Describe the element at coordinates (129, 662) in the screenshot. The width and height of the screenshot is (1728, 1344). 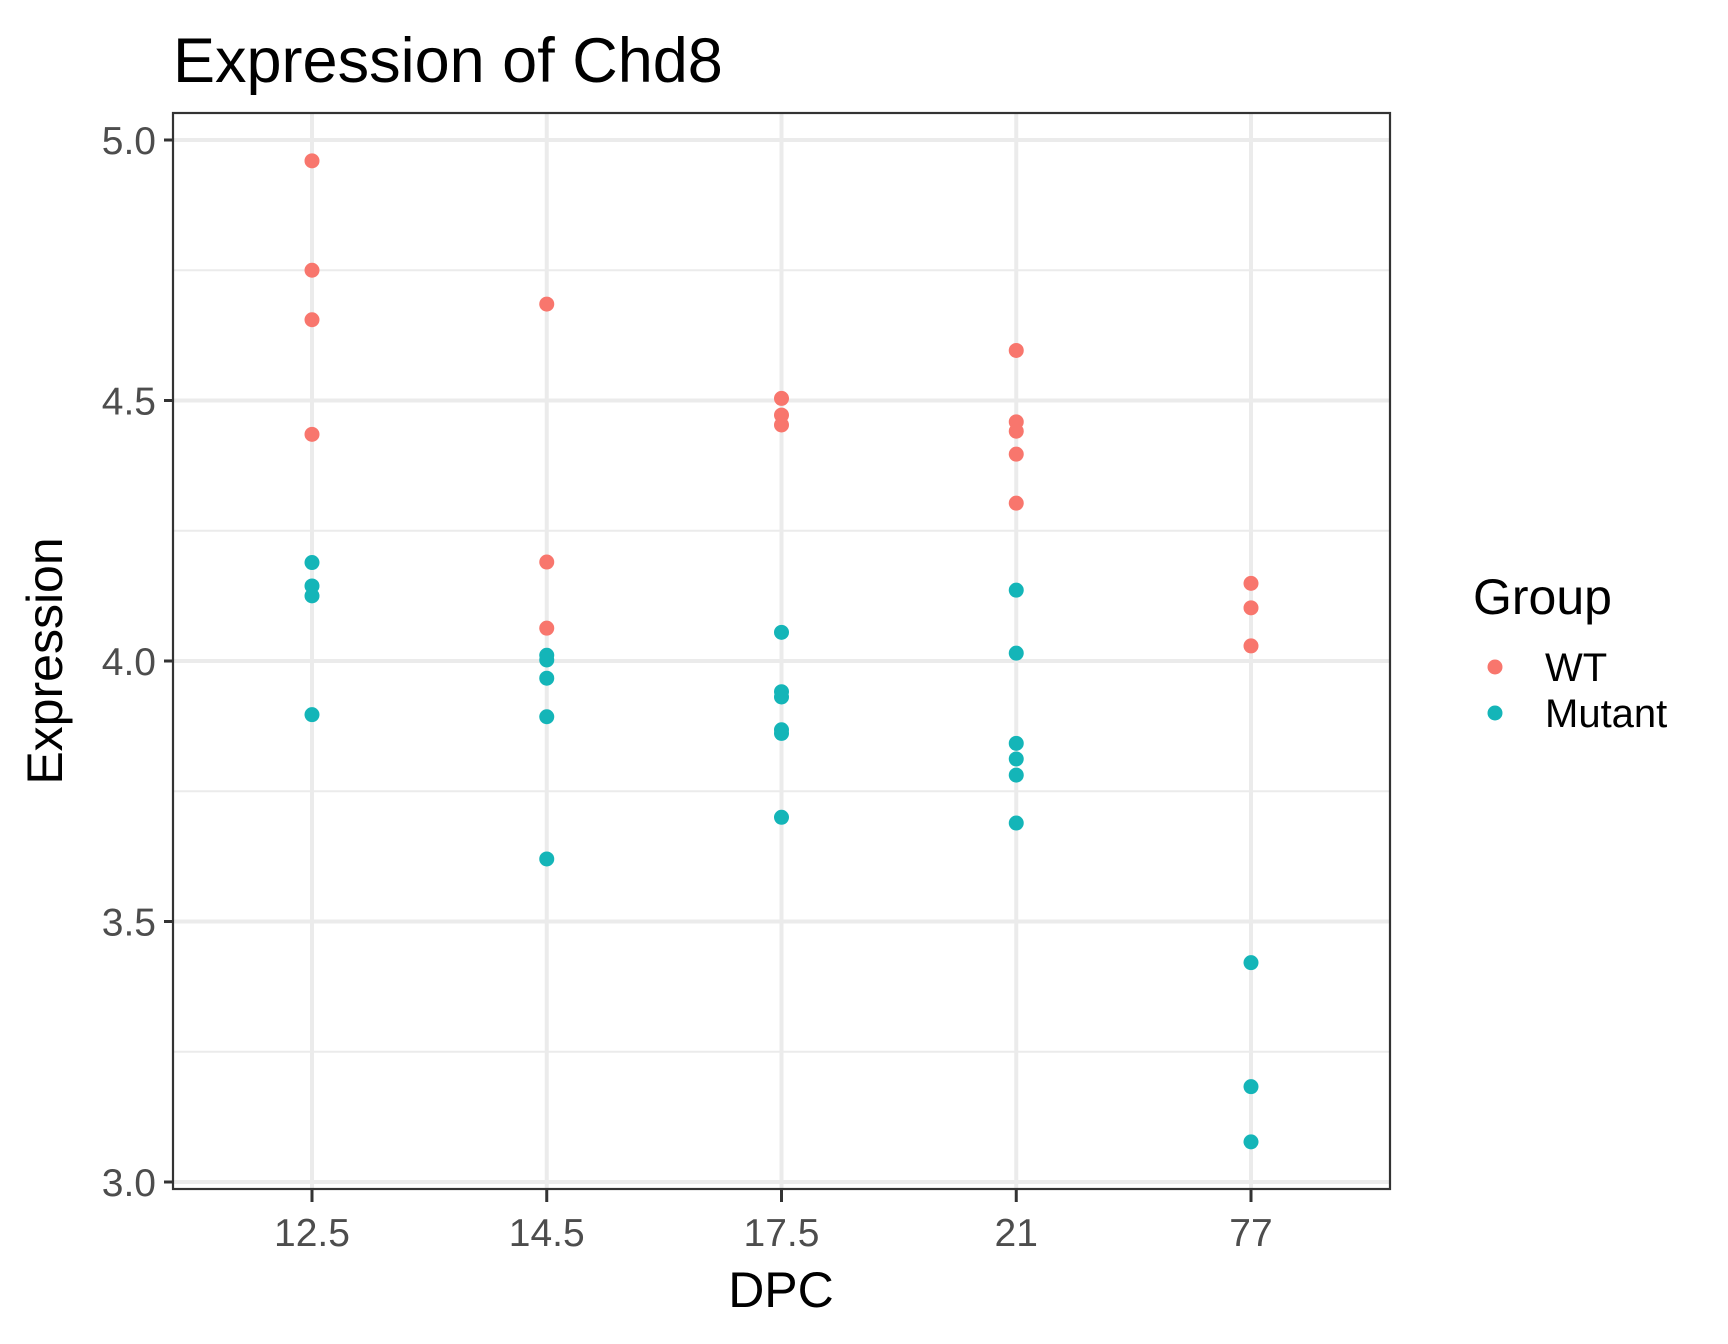
I see `y-tick-label: 4.0` at that location.